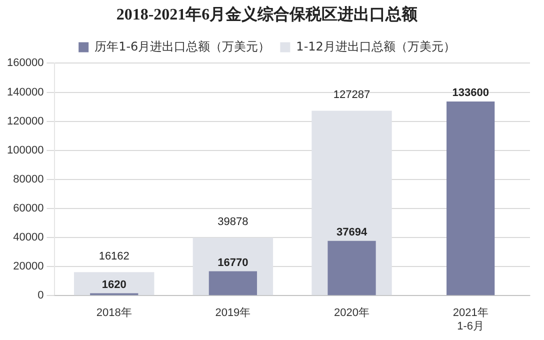 This screenshot has height=340, width=544. Describe the element at coordinates (182, 46) in the screenshot. I see `legend-label: 历年1-6月进出口总额（万美元）` at that location.